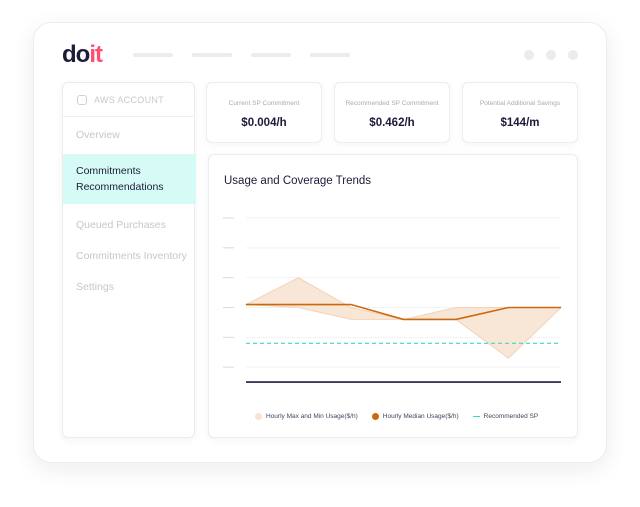 This screenshot has width=640, height=507. What do you see at coordinates (392, 123) in the screenshot?
I see `card-value: $0.462/h` at bounding box center [392, 123].